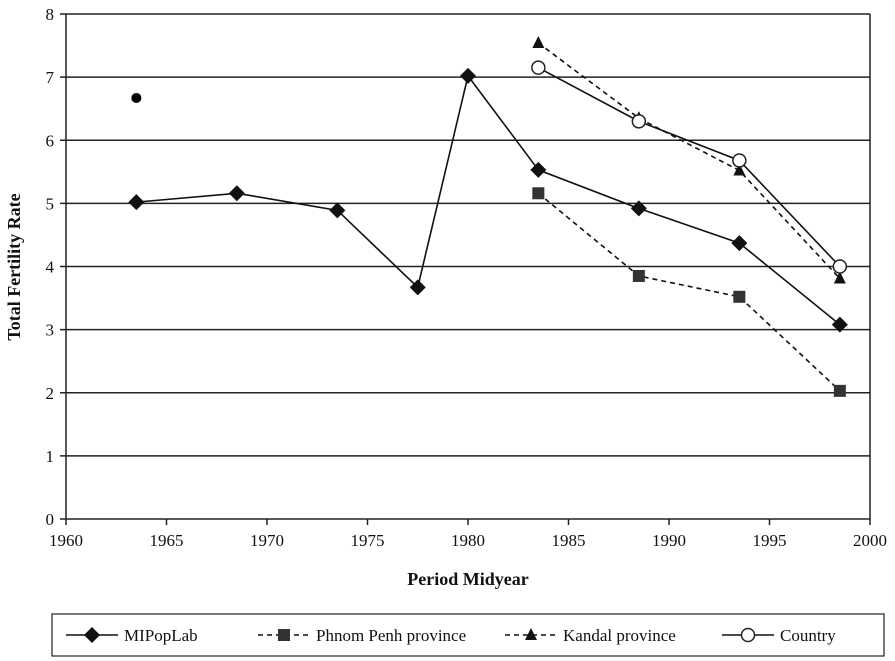 The height and width of the screenshot is (661, 895). What do you see at coordinates (870, 540) in the screenshot?
I see `x-tick-label: 2000` at bounding box center [870, 540].